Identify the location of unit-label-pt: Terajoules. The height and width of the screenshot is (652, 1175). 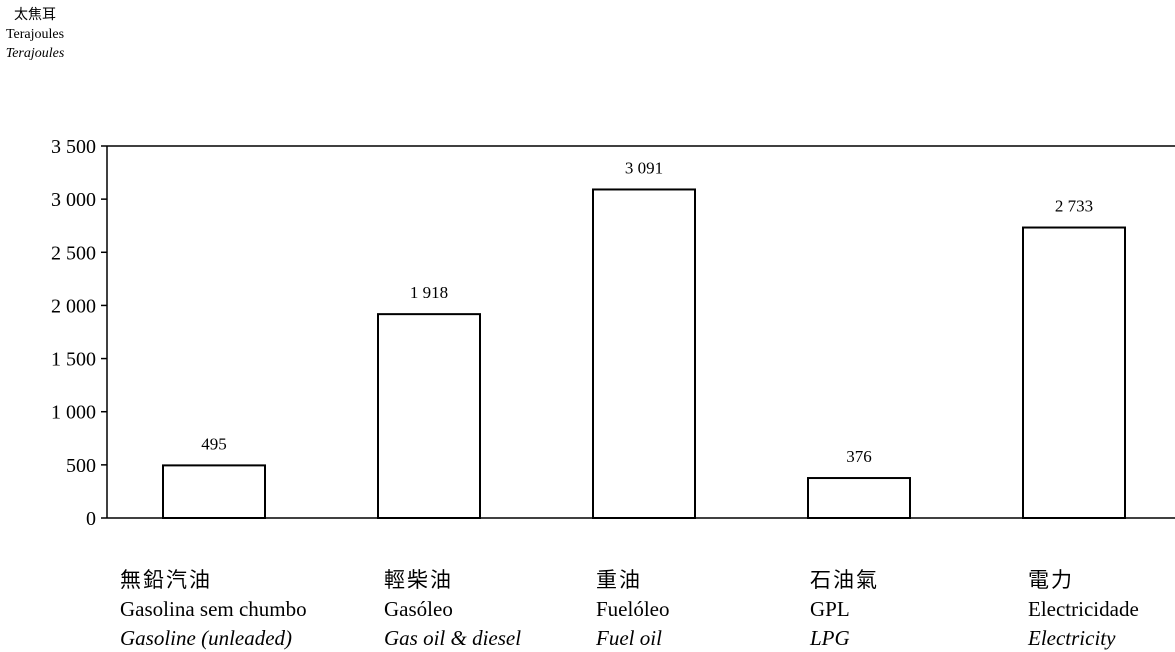
(35, 34).